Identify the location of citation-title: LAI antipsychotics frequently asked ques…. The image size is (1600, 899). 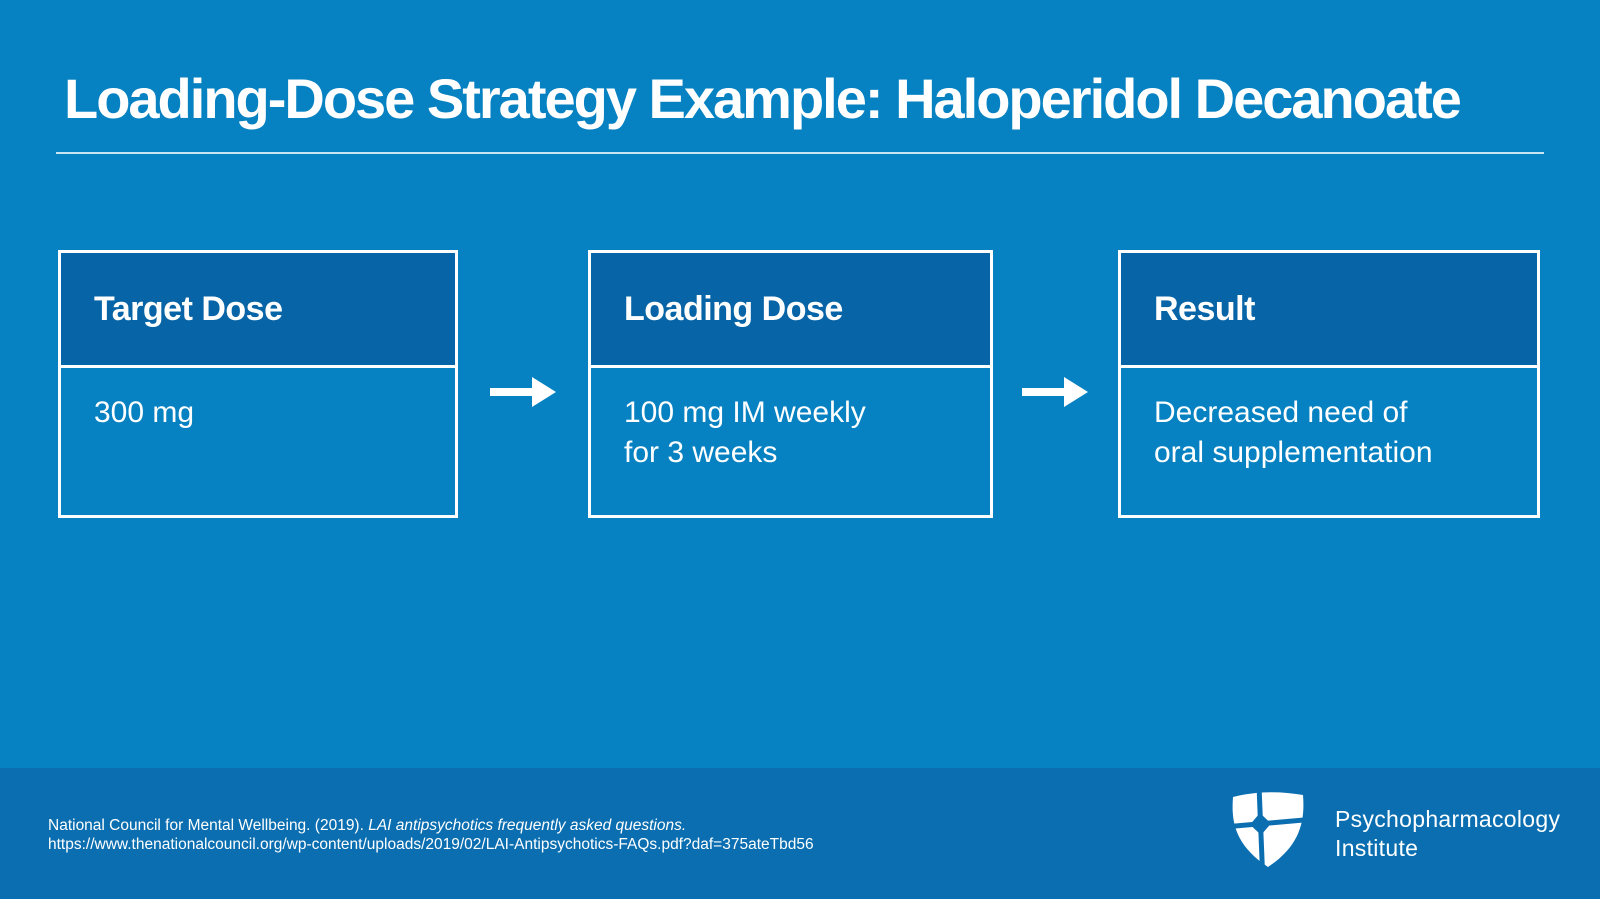
(527, 825).